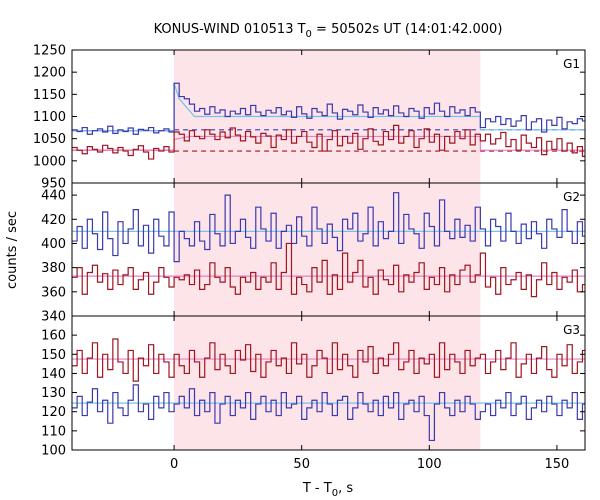 The image size is (600, 500). I want to click on x-tick-label: 50, so click(301, 464).